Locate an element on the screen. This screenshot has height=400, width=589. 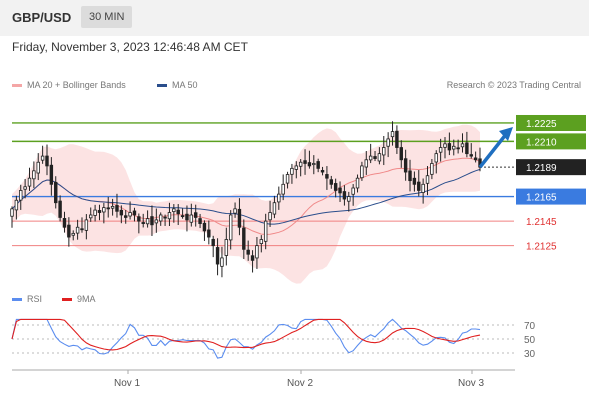
legend-ma20: MA 20 + Bollinger Bands is located at coordinates (69, 85).